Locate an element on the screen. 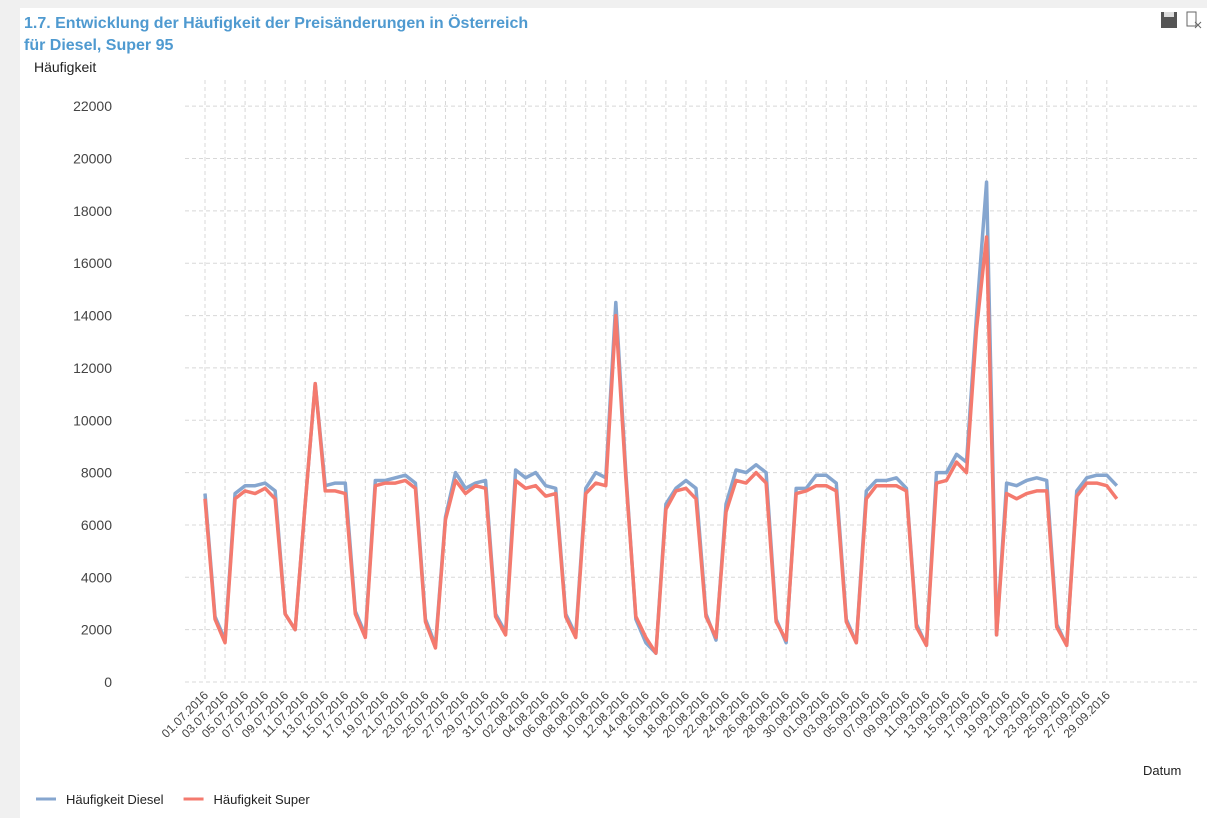 The width and height of the screenshot is (1207, 818). x-axis-label: Datum is located at coordinates (1162, 770).